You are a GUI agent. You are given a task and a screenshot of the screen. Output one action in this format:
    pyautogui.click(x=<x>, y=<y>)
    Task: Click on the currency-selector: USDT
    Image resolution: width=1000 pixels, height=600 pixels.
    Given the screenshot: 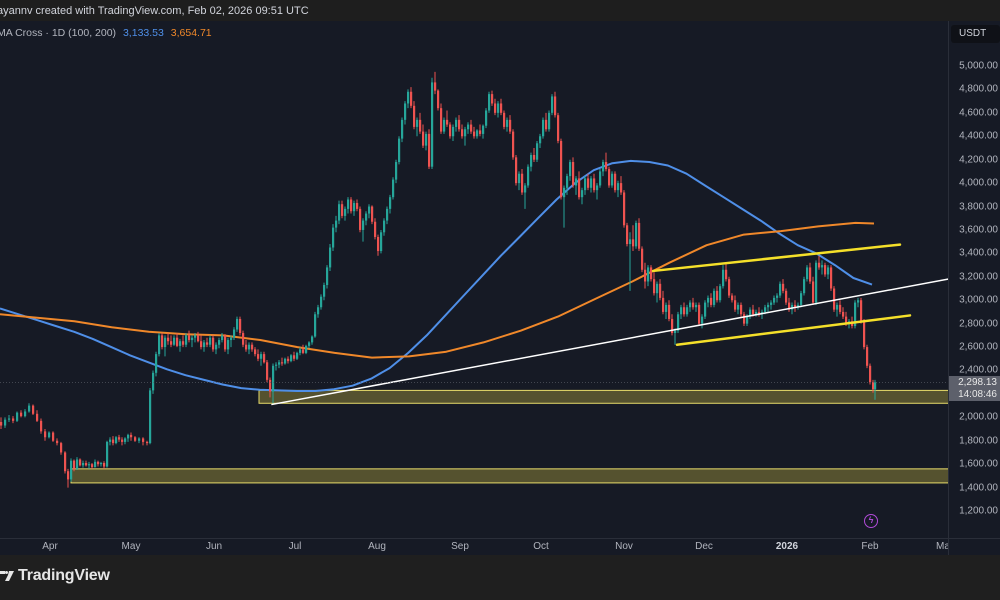 What is the action you would take?
    pyautogui.click(x=975, y=34)
    